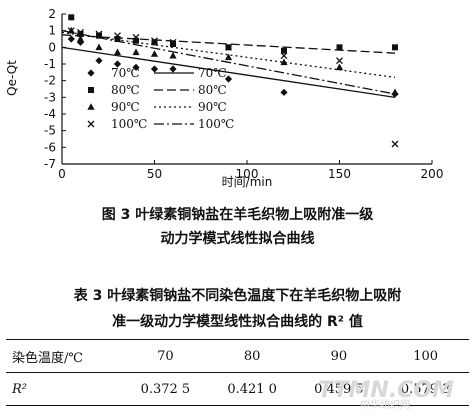 This screenshot has height=416, width=475. Describe the element at coordinates (247, 182) in the screenshot. I see `x-axis-title: 时间/min` at that location.